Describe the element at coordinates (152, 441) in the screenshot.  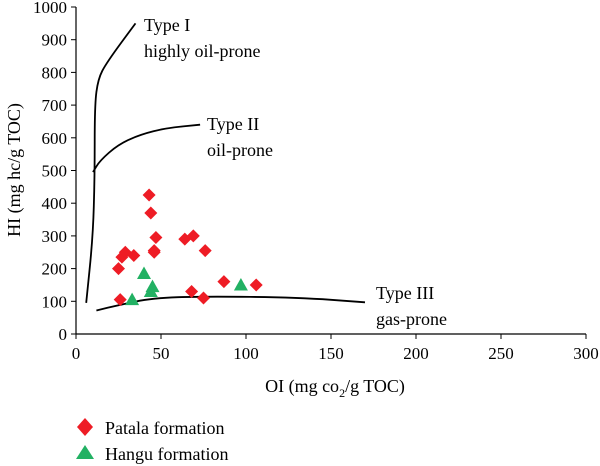
I see `legend: Patala formation Hangu formation` at that location.